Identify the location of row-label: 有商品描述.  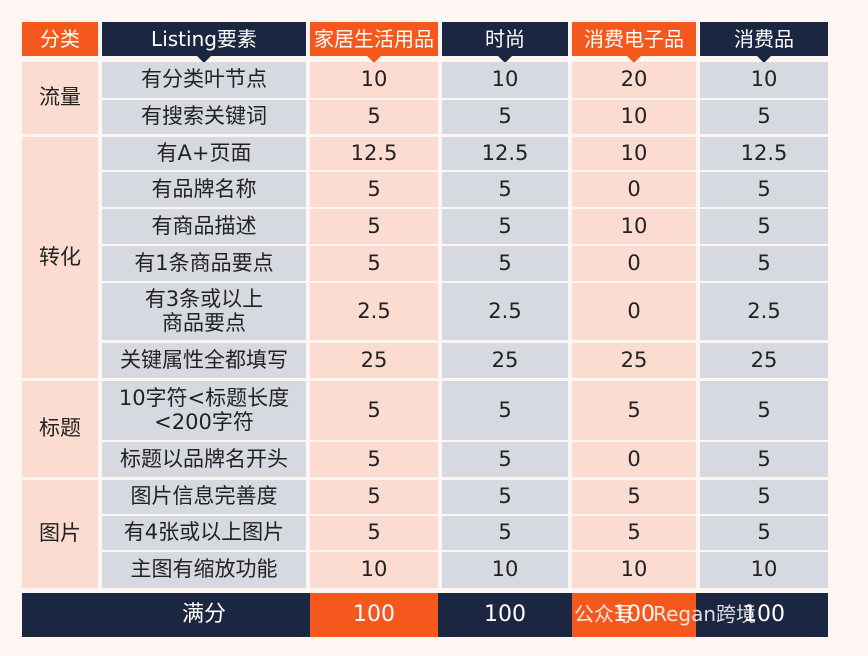
(204, 226).